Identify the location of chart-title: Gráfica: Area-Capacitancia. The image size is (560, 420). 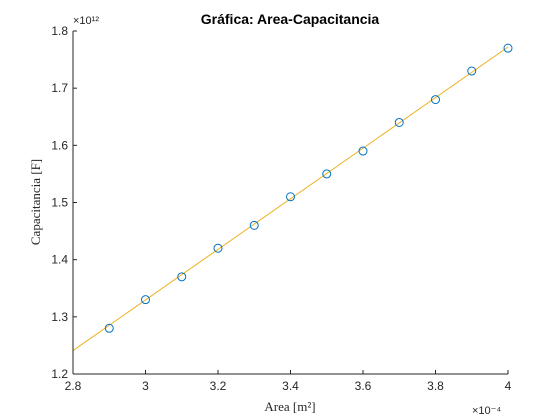
(290, 19).